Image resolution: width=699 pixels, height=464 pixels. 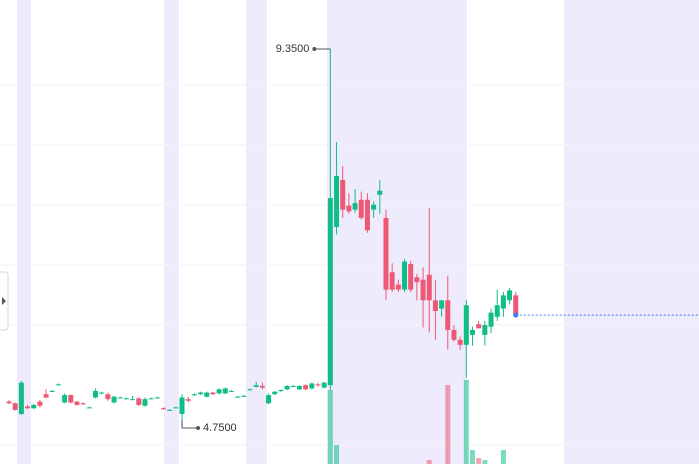 I want to click on annotation-label: 4.7500, so click(x=220, y=428).